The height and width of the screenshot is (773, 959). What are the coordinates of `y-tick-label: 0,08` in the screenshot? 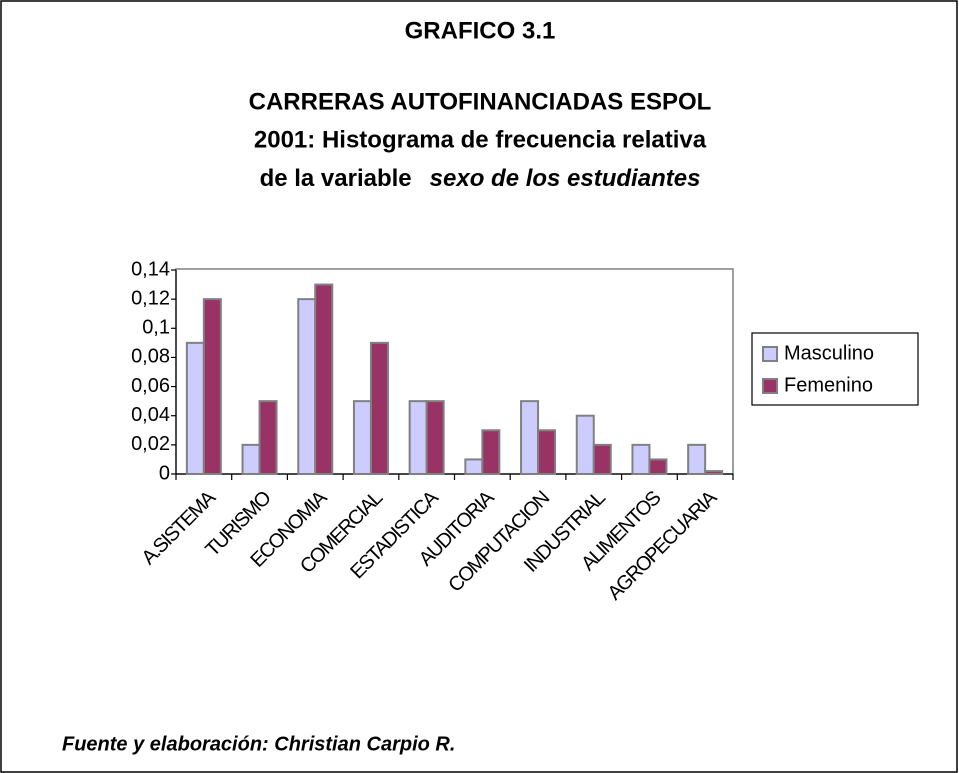 It's located at (150, 357).